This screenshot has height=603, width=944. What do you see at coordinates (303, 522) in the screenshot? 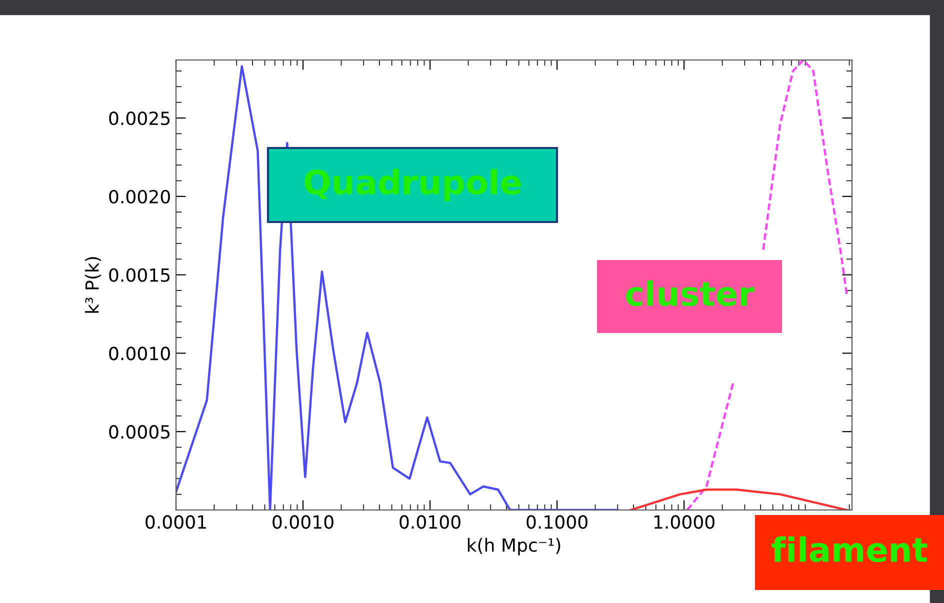
I see `x-tick-label: 0.0010` at bounding box center [303, 522].